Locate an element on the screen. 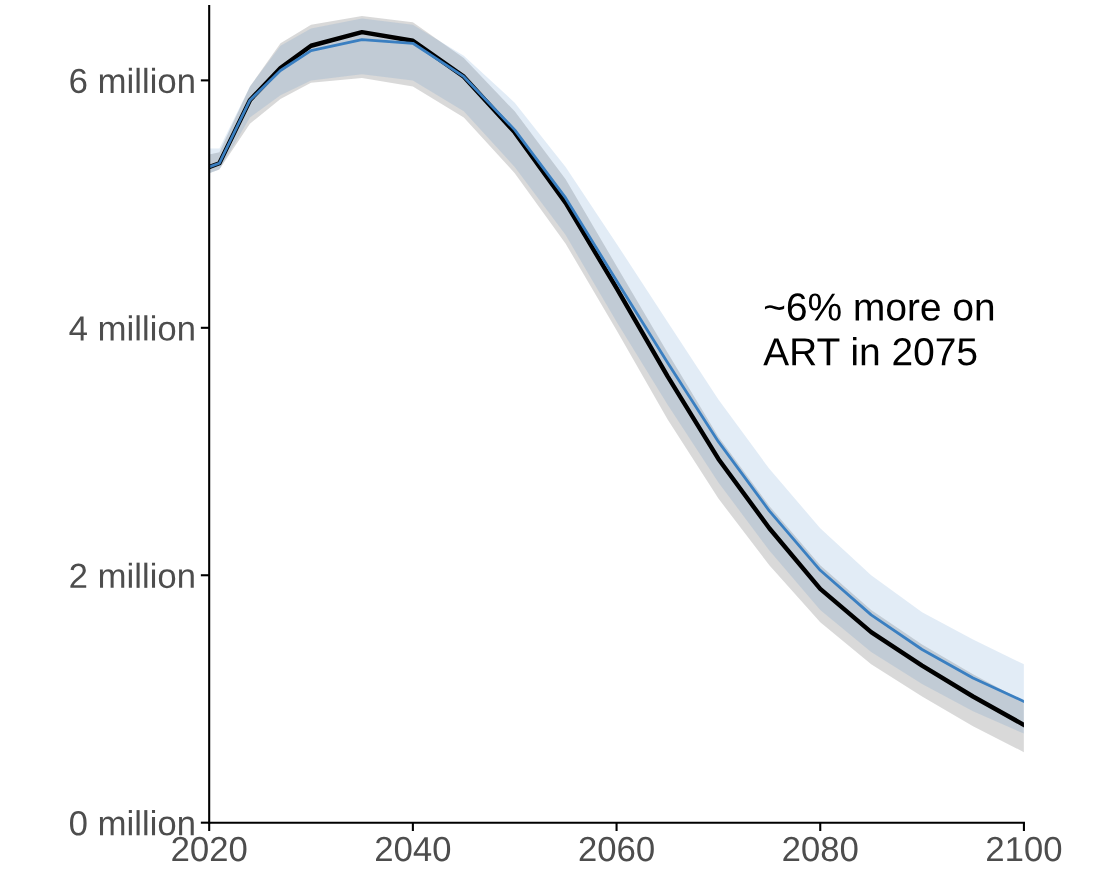 The width and height of the screenshot is (1101, 878). x-tick-label: 2060 is located at coordinates (616, 849).